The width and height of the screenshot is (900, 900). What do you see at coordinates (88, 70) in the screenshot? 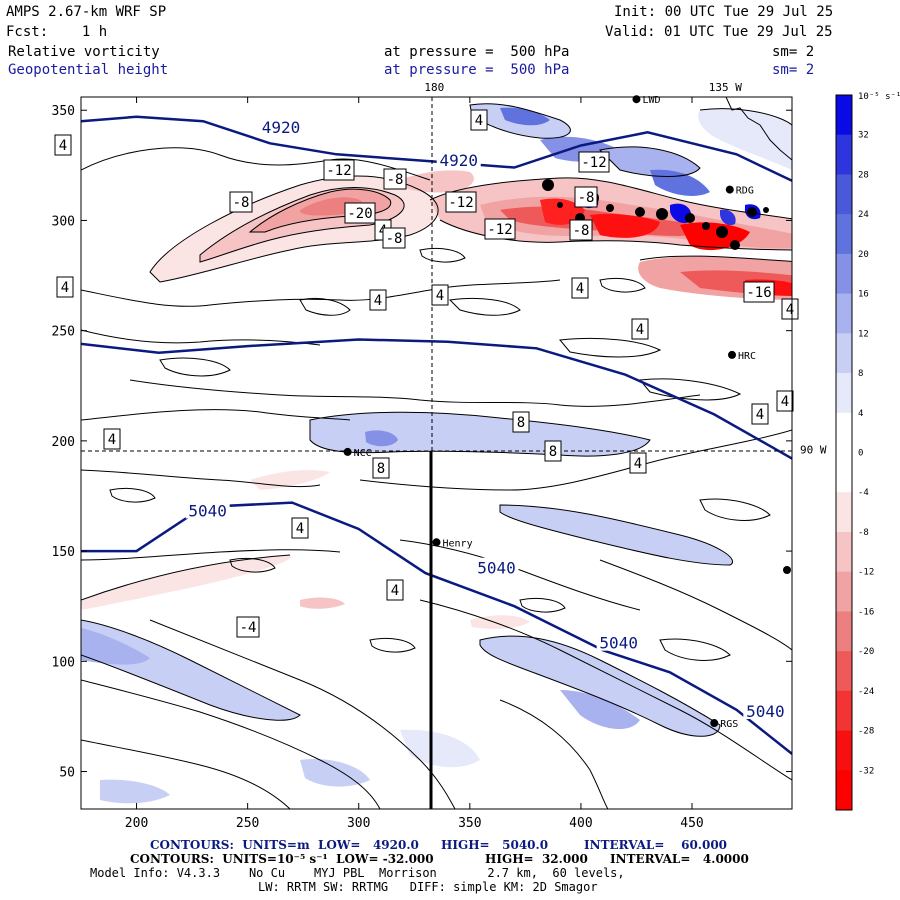
I see `field-height: Geopotential height` at bounding box center [88, 70].